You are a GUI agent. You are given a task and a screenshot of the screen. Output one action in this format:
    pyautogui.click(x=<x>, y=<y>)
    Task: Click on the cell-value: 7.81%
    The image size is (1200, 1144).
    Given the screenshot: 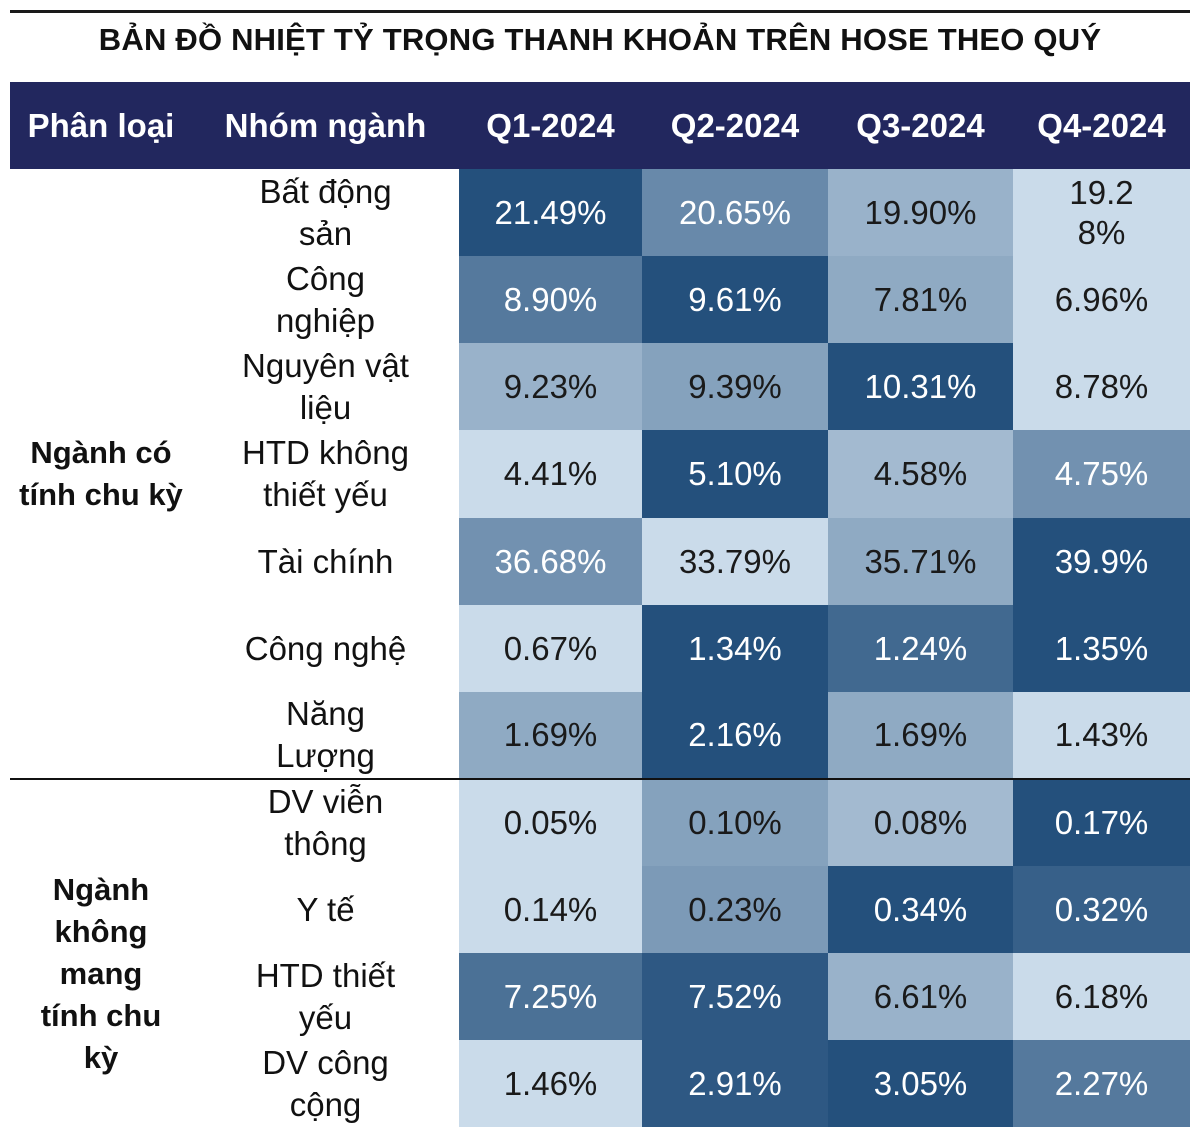 What is the action you would take?
    pyautogui.click(x=920, y=299)
    